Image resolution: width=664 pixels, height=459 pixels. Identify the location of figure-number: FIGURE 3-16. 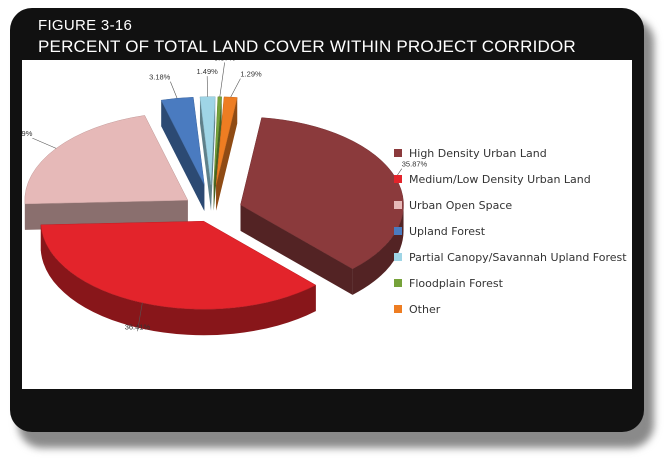
(85, 25).